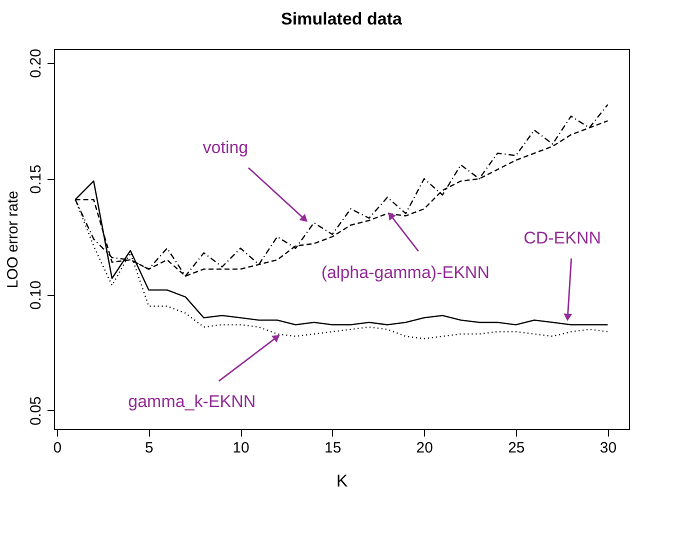 Image resolution: width=684 pixels, height=550 pixels. What do you see at coordinates (333, 448) in the screenshot?
I see `x-tick-label: 15` at bounding box center [333, 448].